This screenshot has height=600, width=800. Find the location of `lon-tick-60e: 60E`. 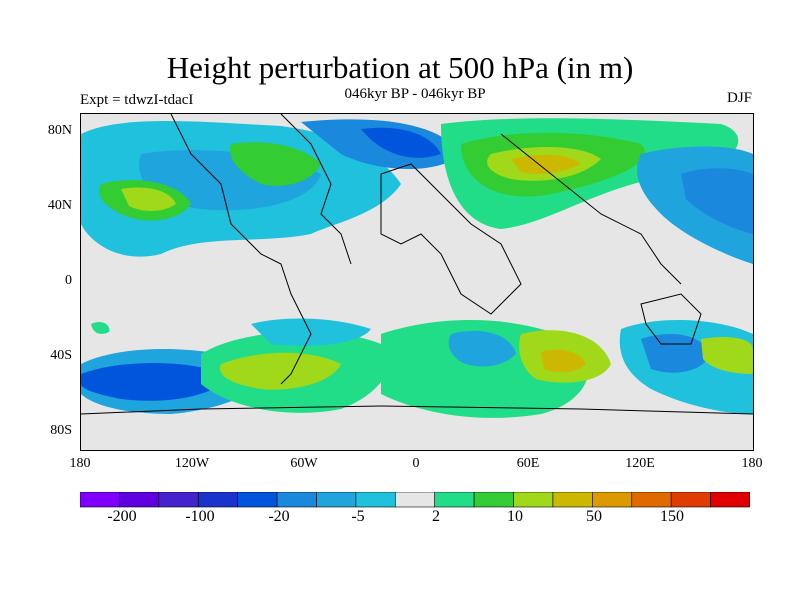

lon-tick-60e: 60E is located at coordinates (528, 463).